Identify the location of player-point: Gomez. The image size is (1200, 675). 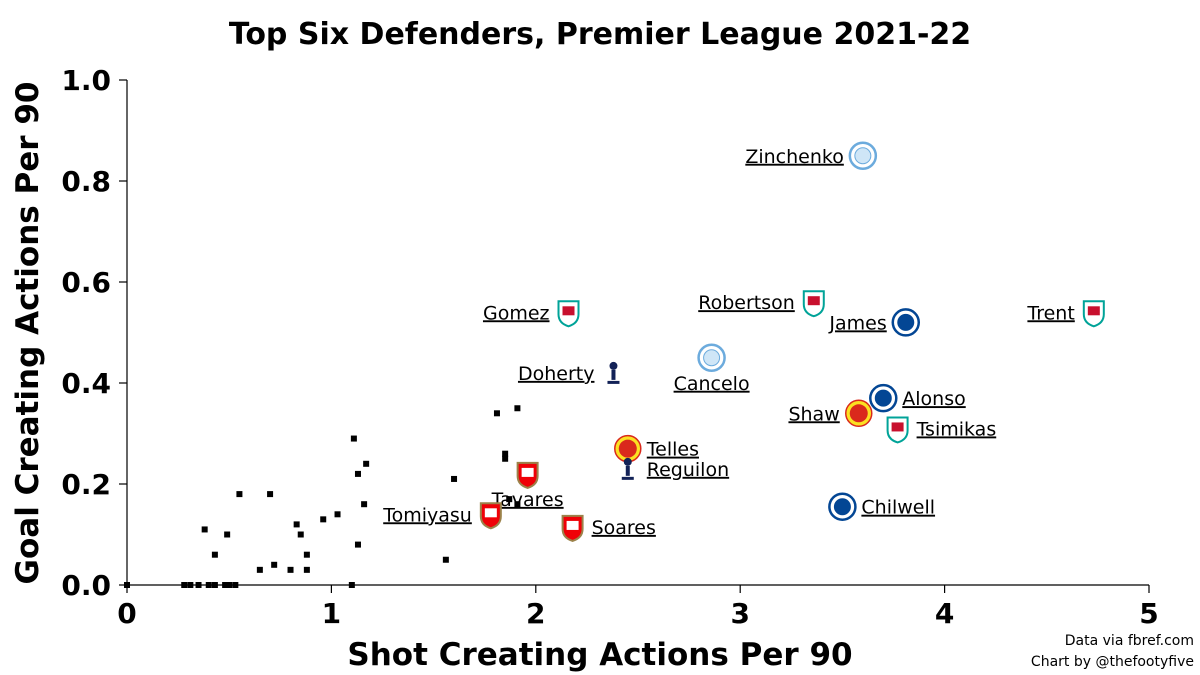
(531, 314).